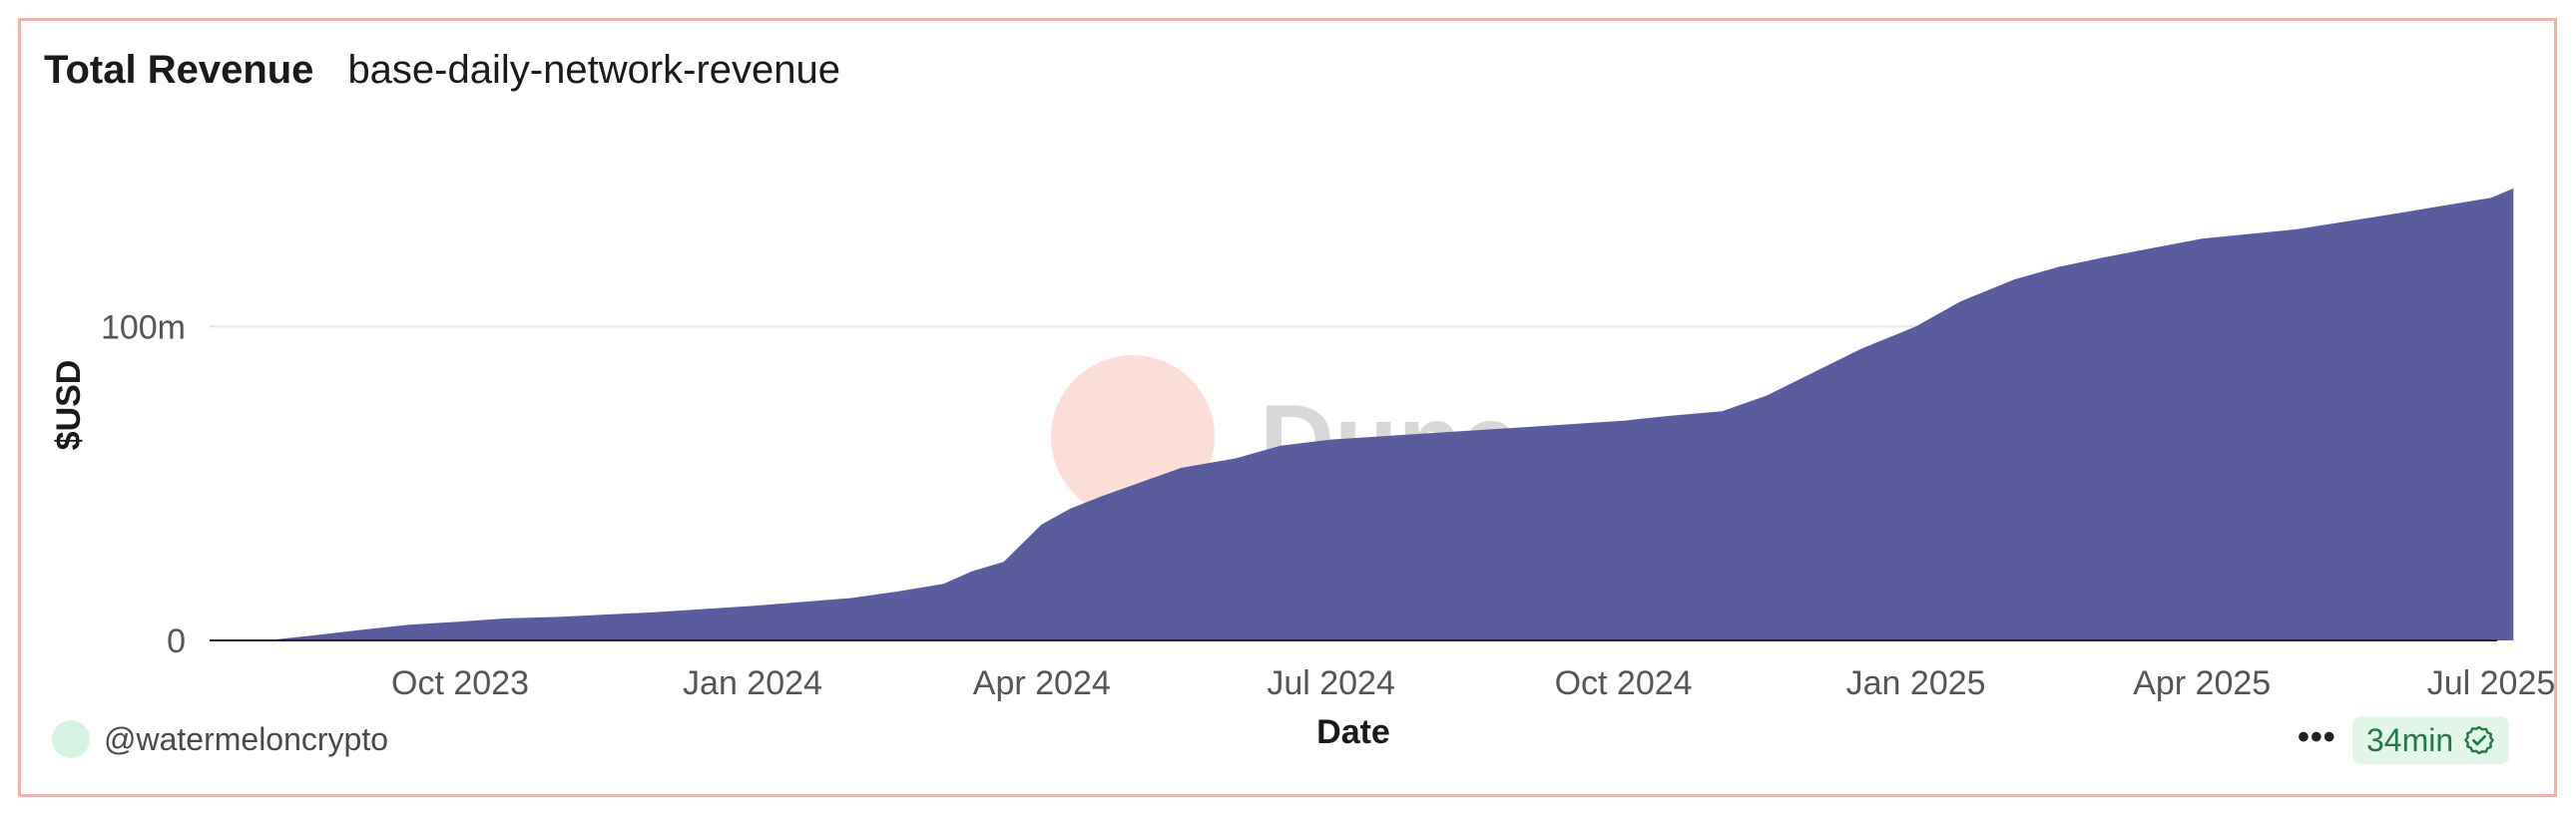 This screenshot has height=815, width=2576. What do you see at coordinates (179, 70) in the screenshot?
I see `chart-title: Total Revenue` at bounding box center [179, 70].